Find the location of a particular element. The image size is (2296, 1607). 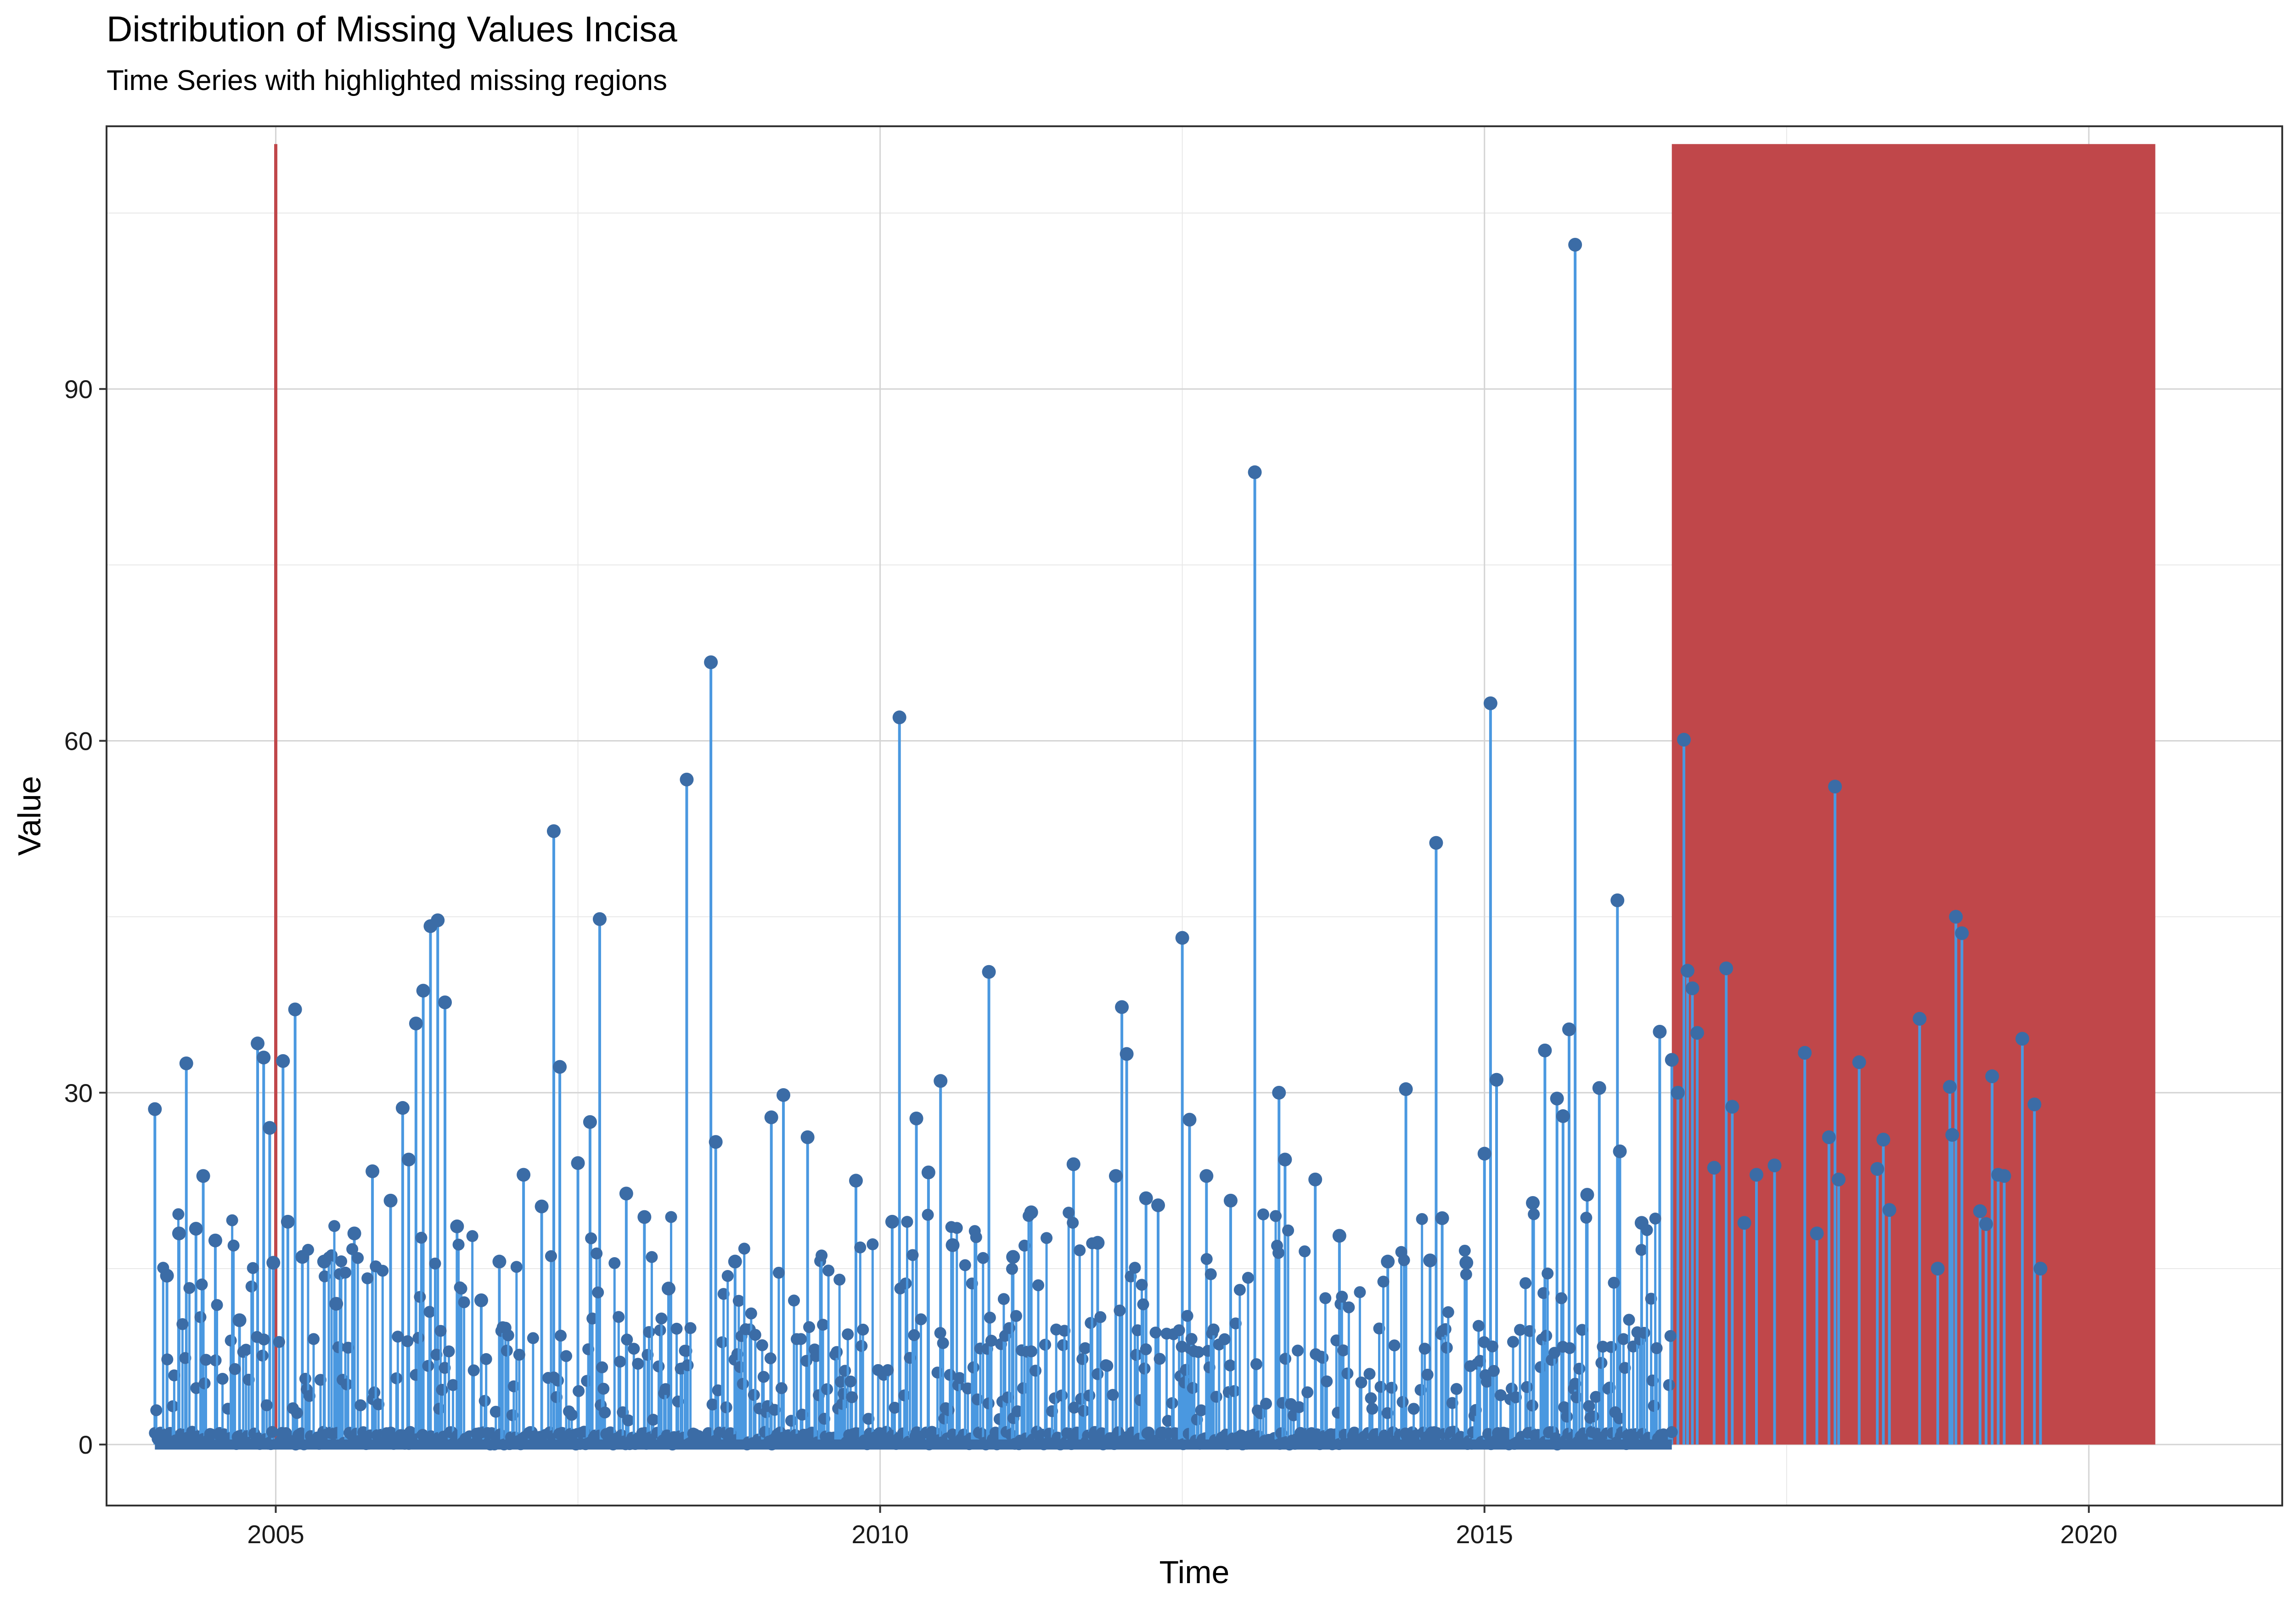

y-tick-label: 60 is located at coordinates (78, 741).